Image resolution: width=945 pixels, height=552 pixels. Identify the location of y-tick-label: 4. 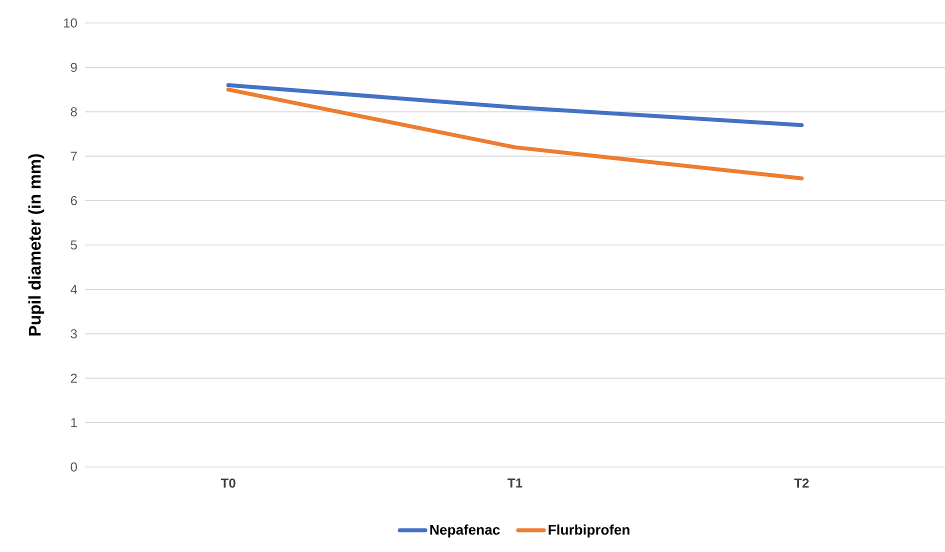
(74, 289).